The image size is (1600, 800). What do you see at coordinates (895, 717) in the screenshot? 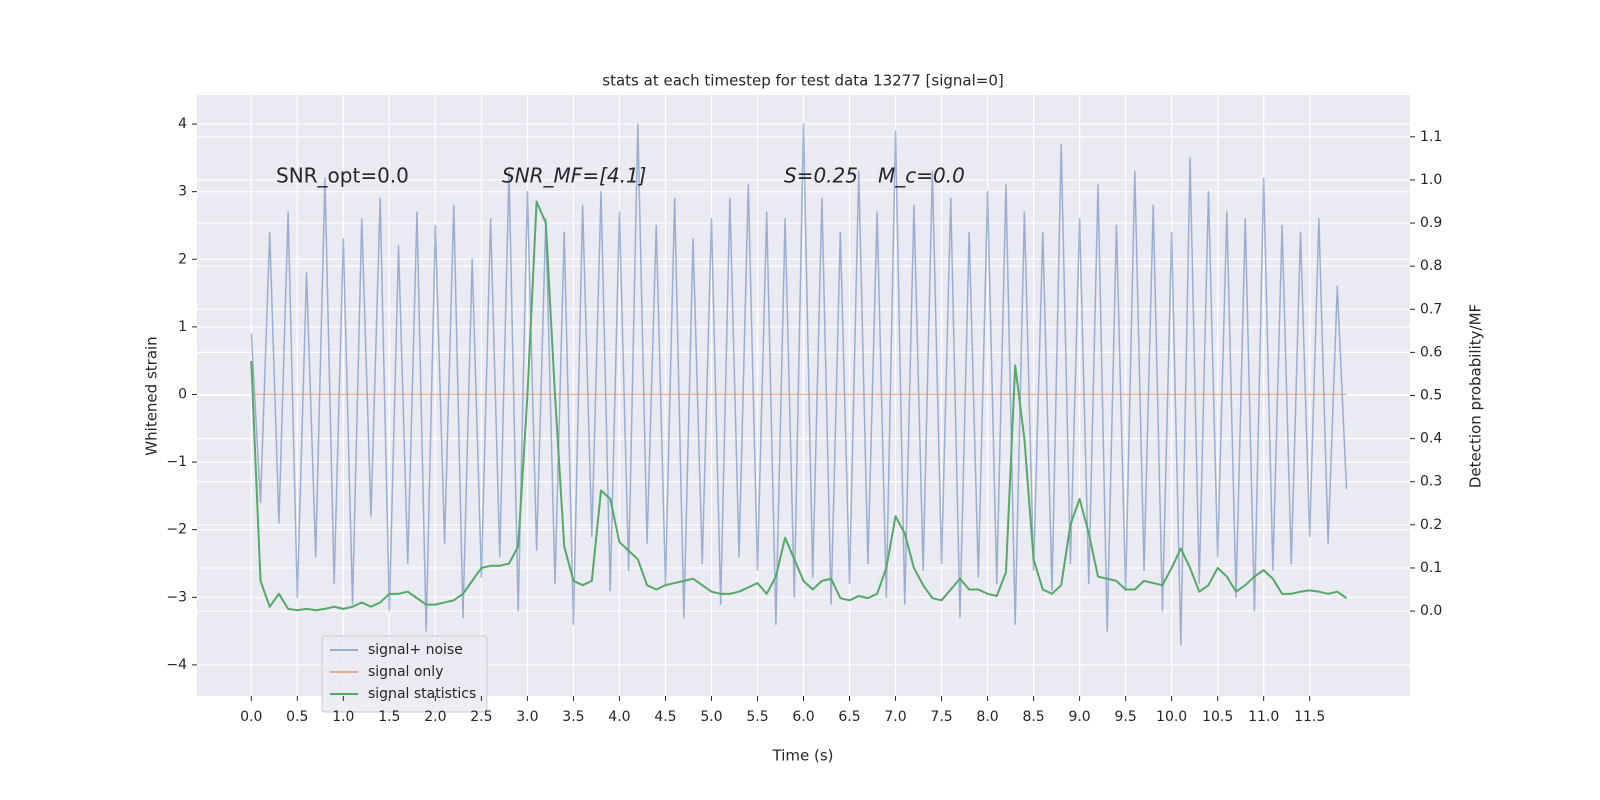
I see `x-tick-label: 7.0` at bounding box center [895, 717].